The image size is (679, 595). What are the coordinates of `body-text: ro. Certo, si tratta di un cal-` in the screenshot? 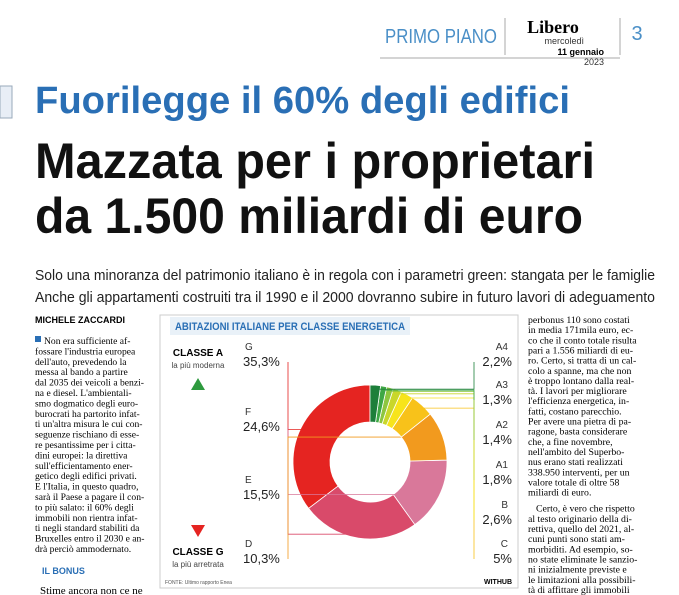 It's located at (582, 361).